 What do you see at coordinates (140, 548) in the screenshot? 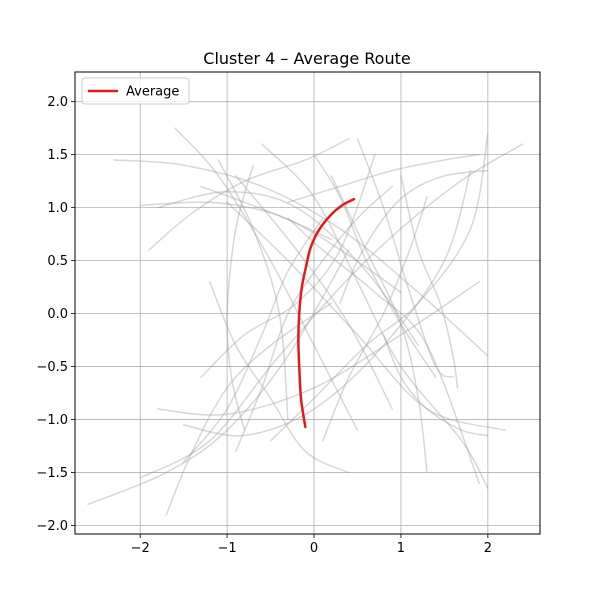
I see `x-tick-label: −2` at bounding box center [140, 548].